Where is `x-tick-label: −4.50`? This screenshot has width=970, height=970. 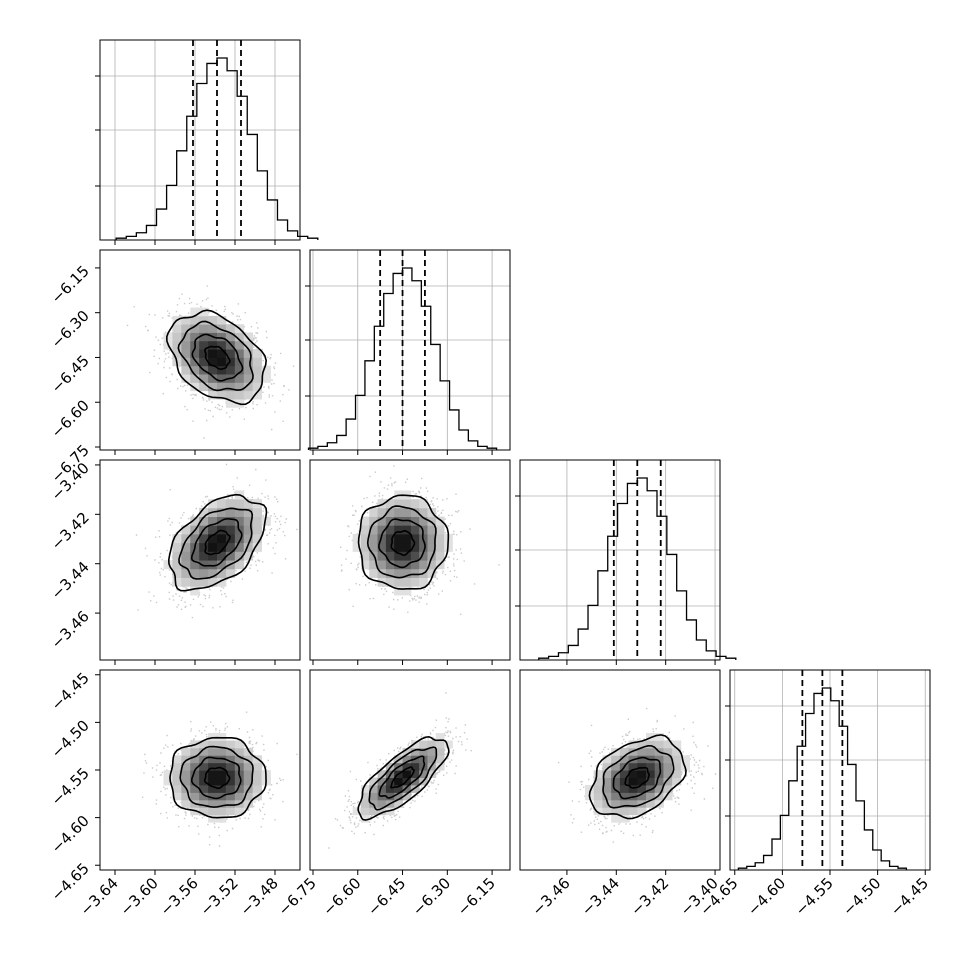
x-tick-label: −4.50 is located at coordinates (861, 896).